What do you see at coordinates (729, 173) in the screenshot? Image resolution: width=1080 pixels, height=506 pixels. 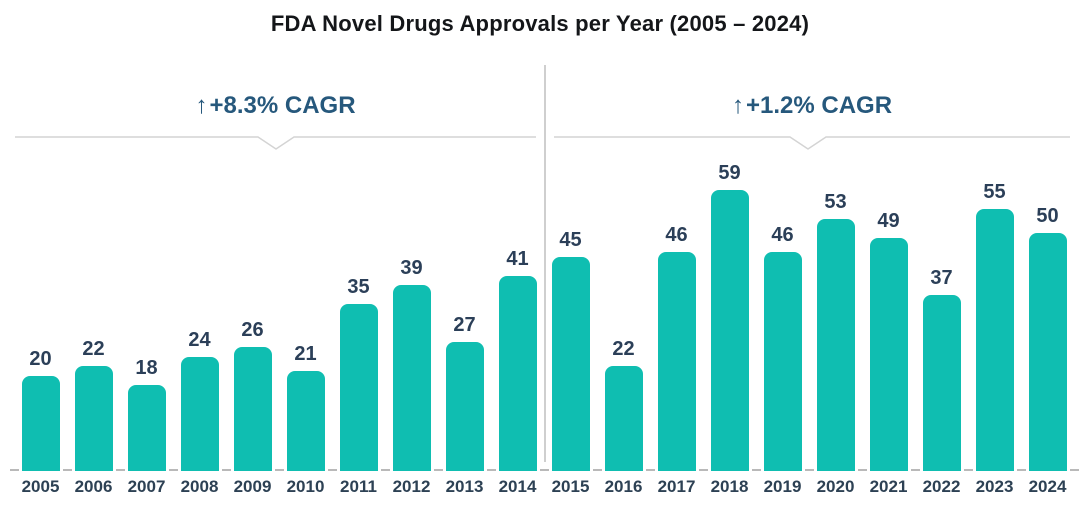 I see `bar-value-label-2018: 59` at bounding box center [729, 173].